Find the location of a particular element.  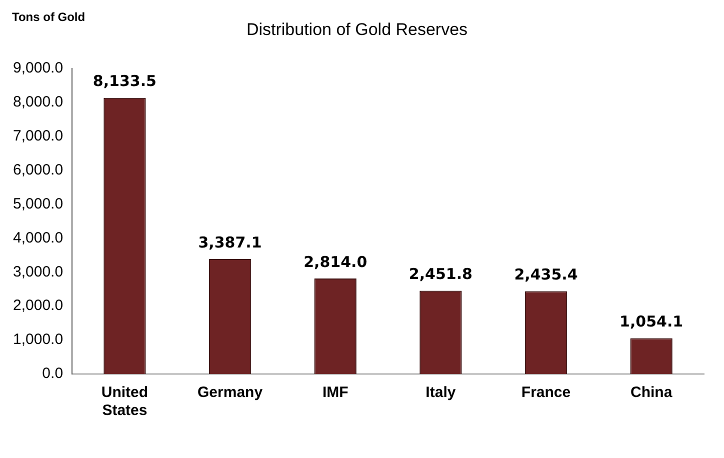

x-tick-label: United States is located at coordinates (124, 402).